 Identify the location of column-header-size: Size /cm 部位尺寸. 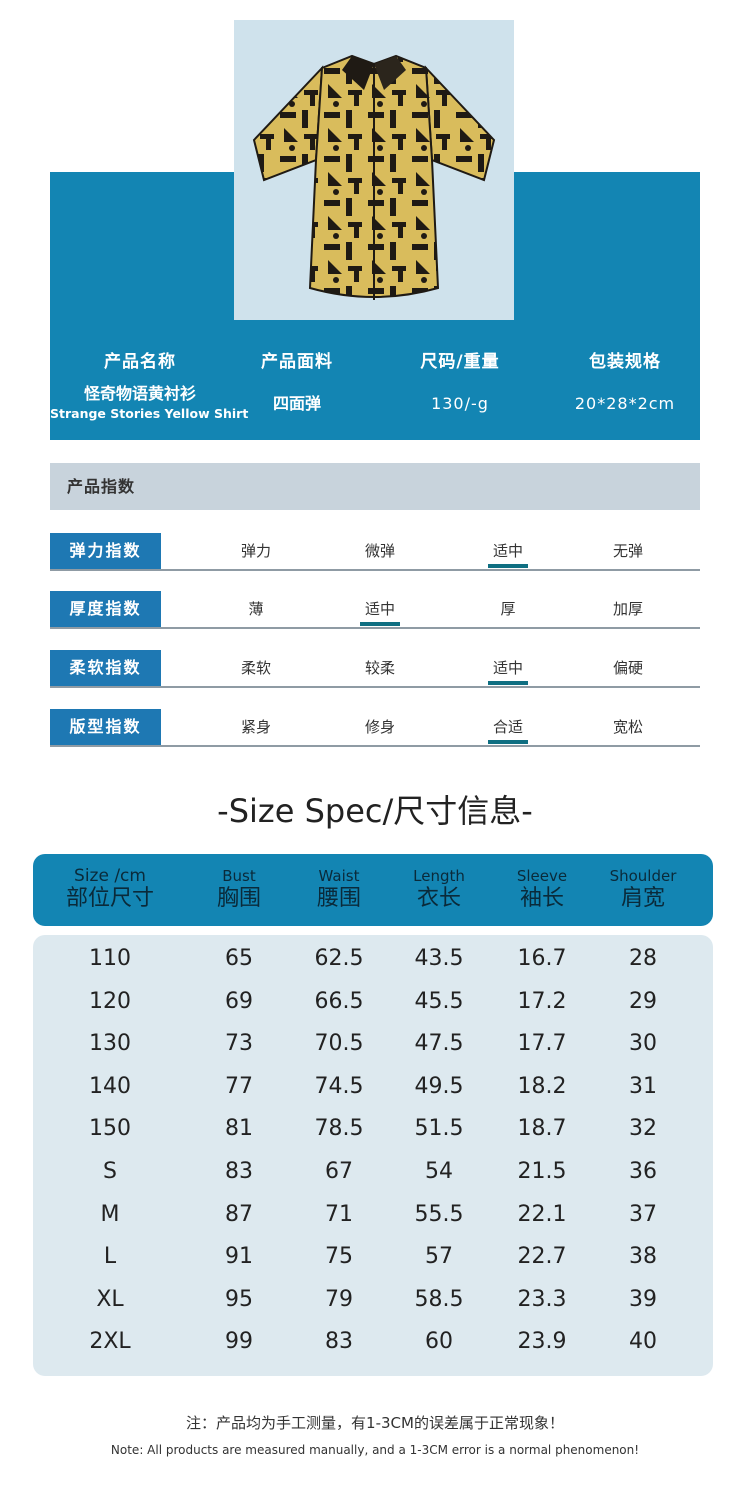
(109, 888).